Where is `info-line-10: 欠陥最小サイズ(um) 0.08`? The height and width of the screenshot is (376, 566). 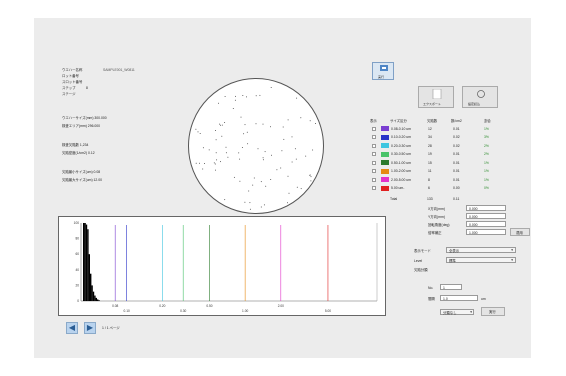 info-line-10: 欠陥最小サイズ(um) 0.08 is located at coordinates (81, 172).